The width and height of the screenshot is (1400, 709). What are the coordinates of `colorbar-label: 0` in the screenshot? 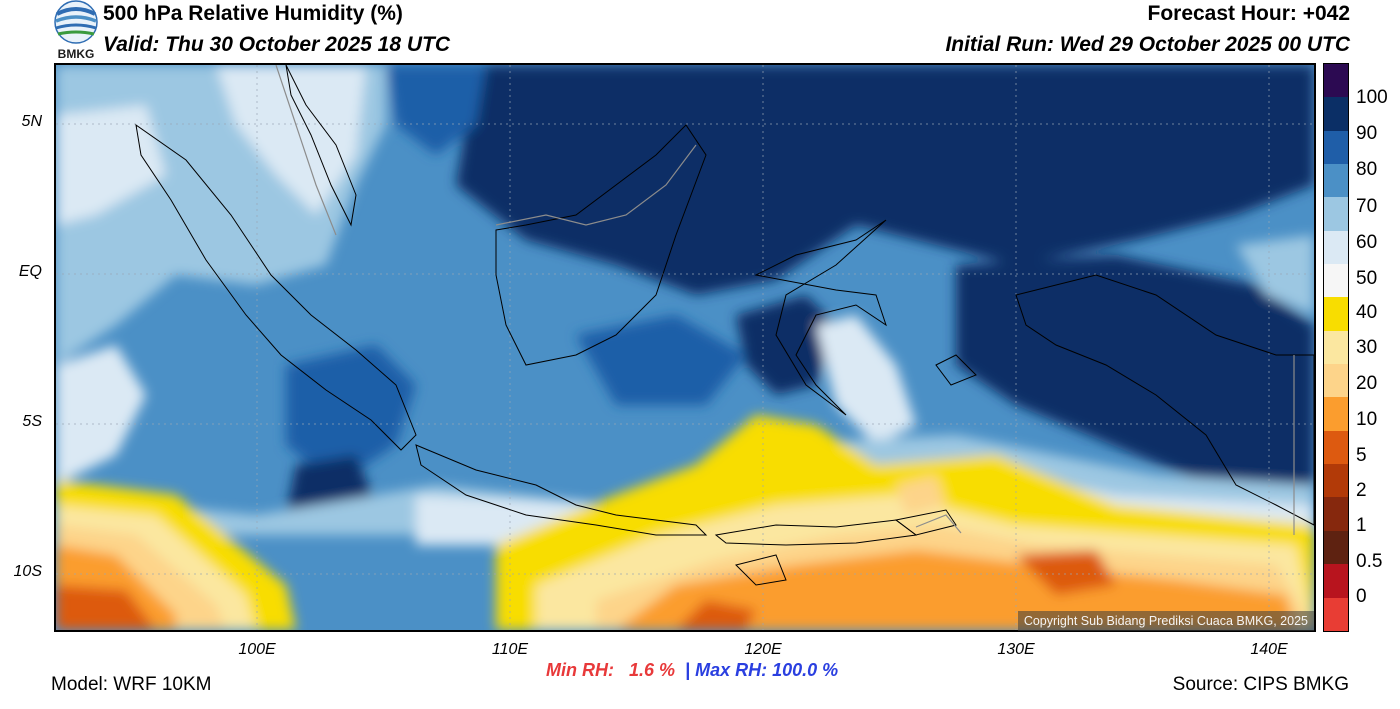 It's located at (1361, 596).